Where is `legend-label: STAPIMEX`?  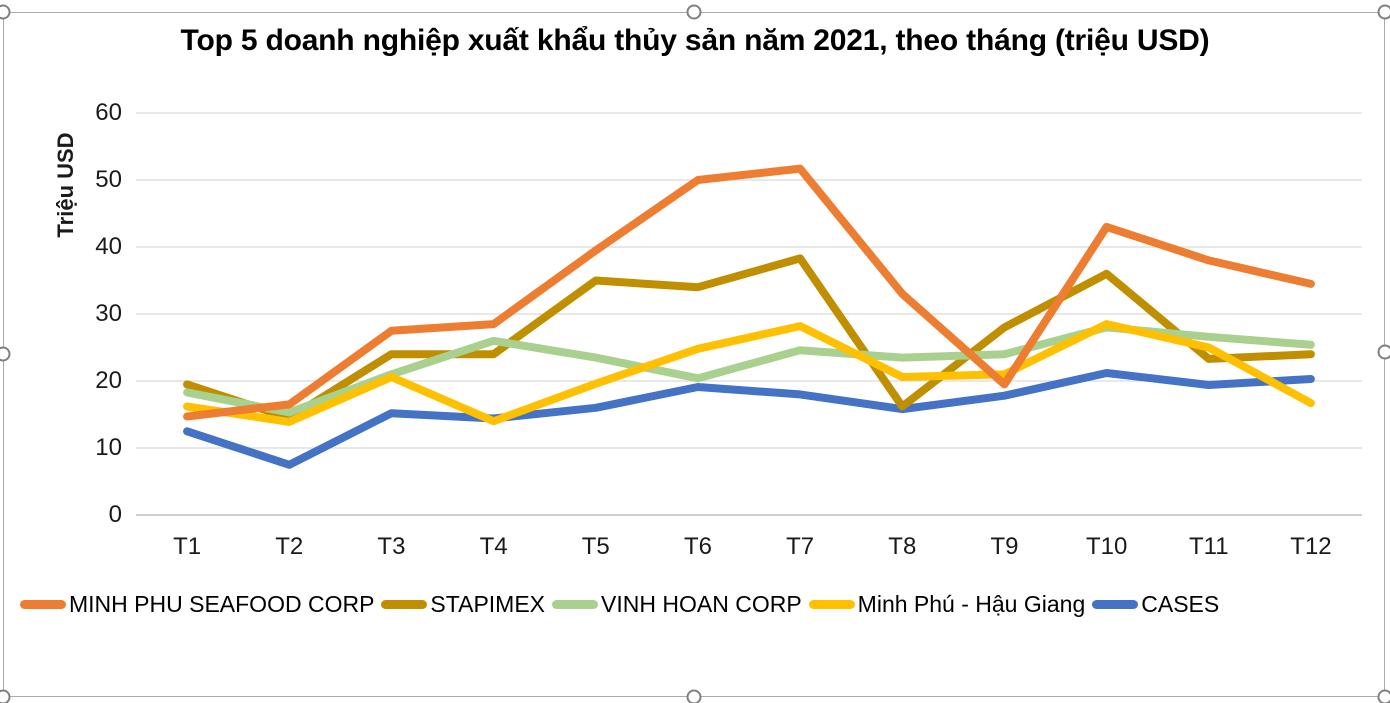 legend-label: STAPIMEX is located at coordinates (488, 604).